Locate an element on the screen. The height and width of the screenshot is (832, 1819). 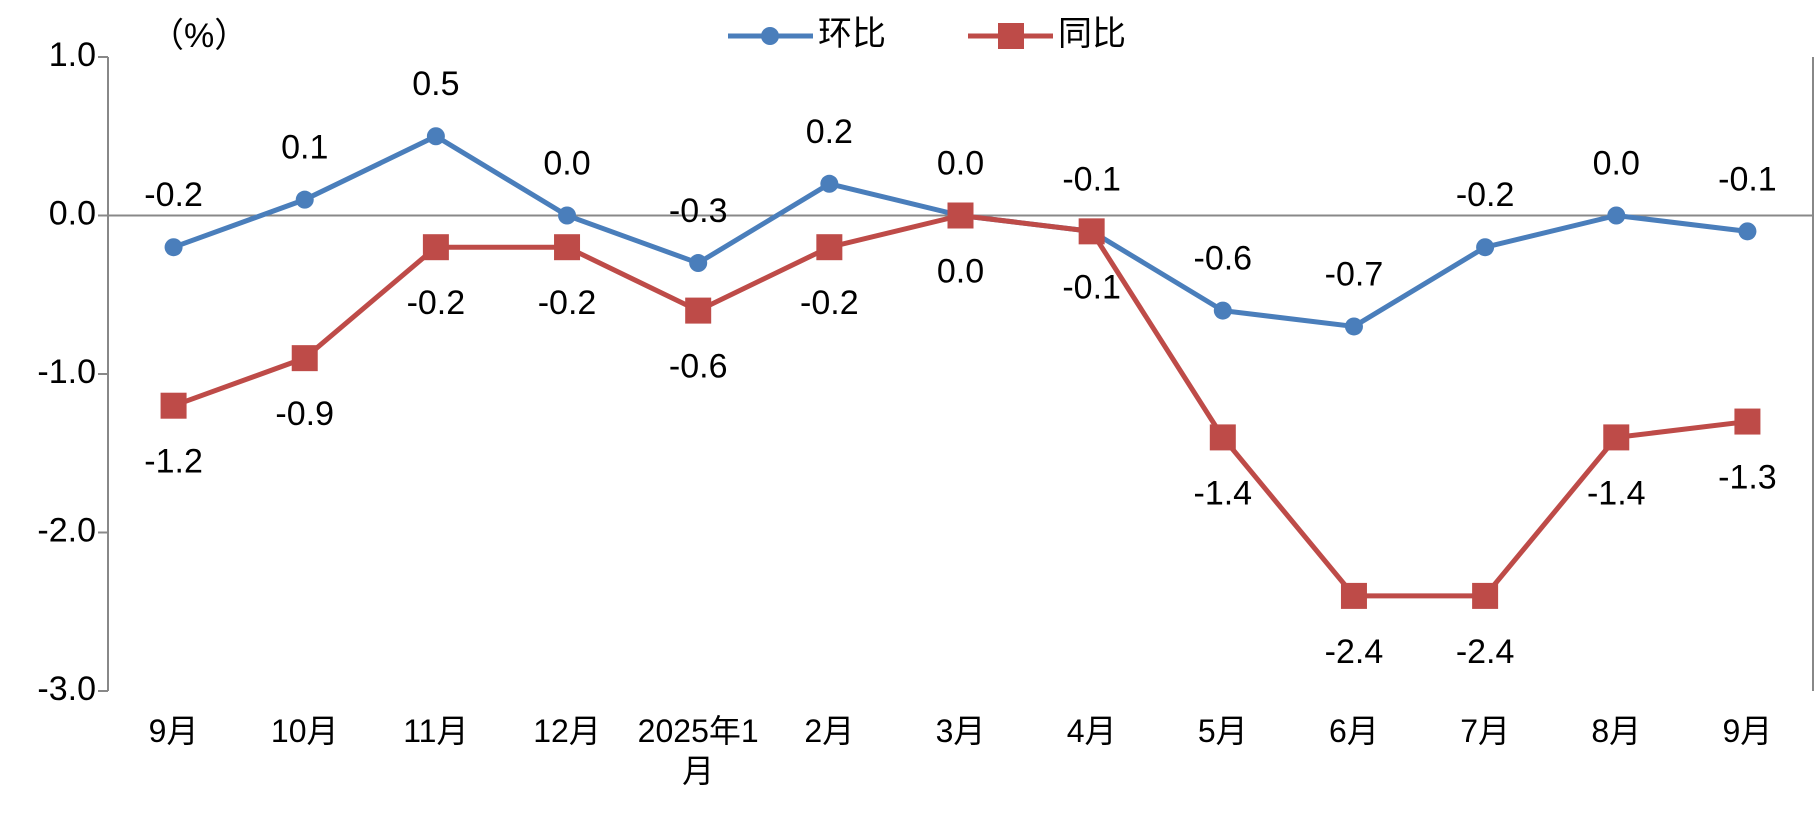
x-tick-wrap: 4月 is located at coordinates (1091, 731).